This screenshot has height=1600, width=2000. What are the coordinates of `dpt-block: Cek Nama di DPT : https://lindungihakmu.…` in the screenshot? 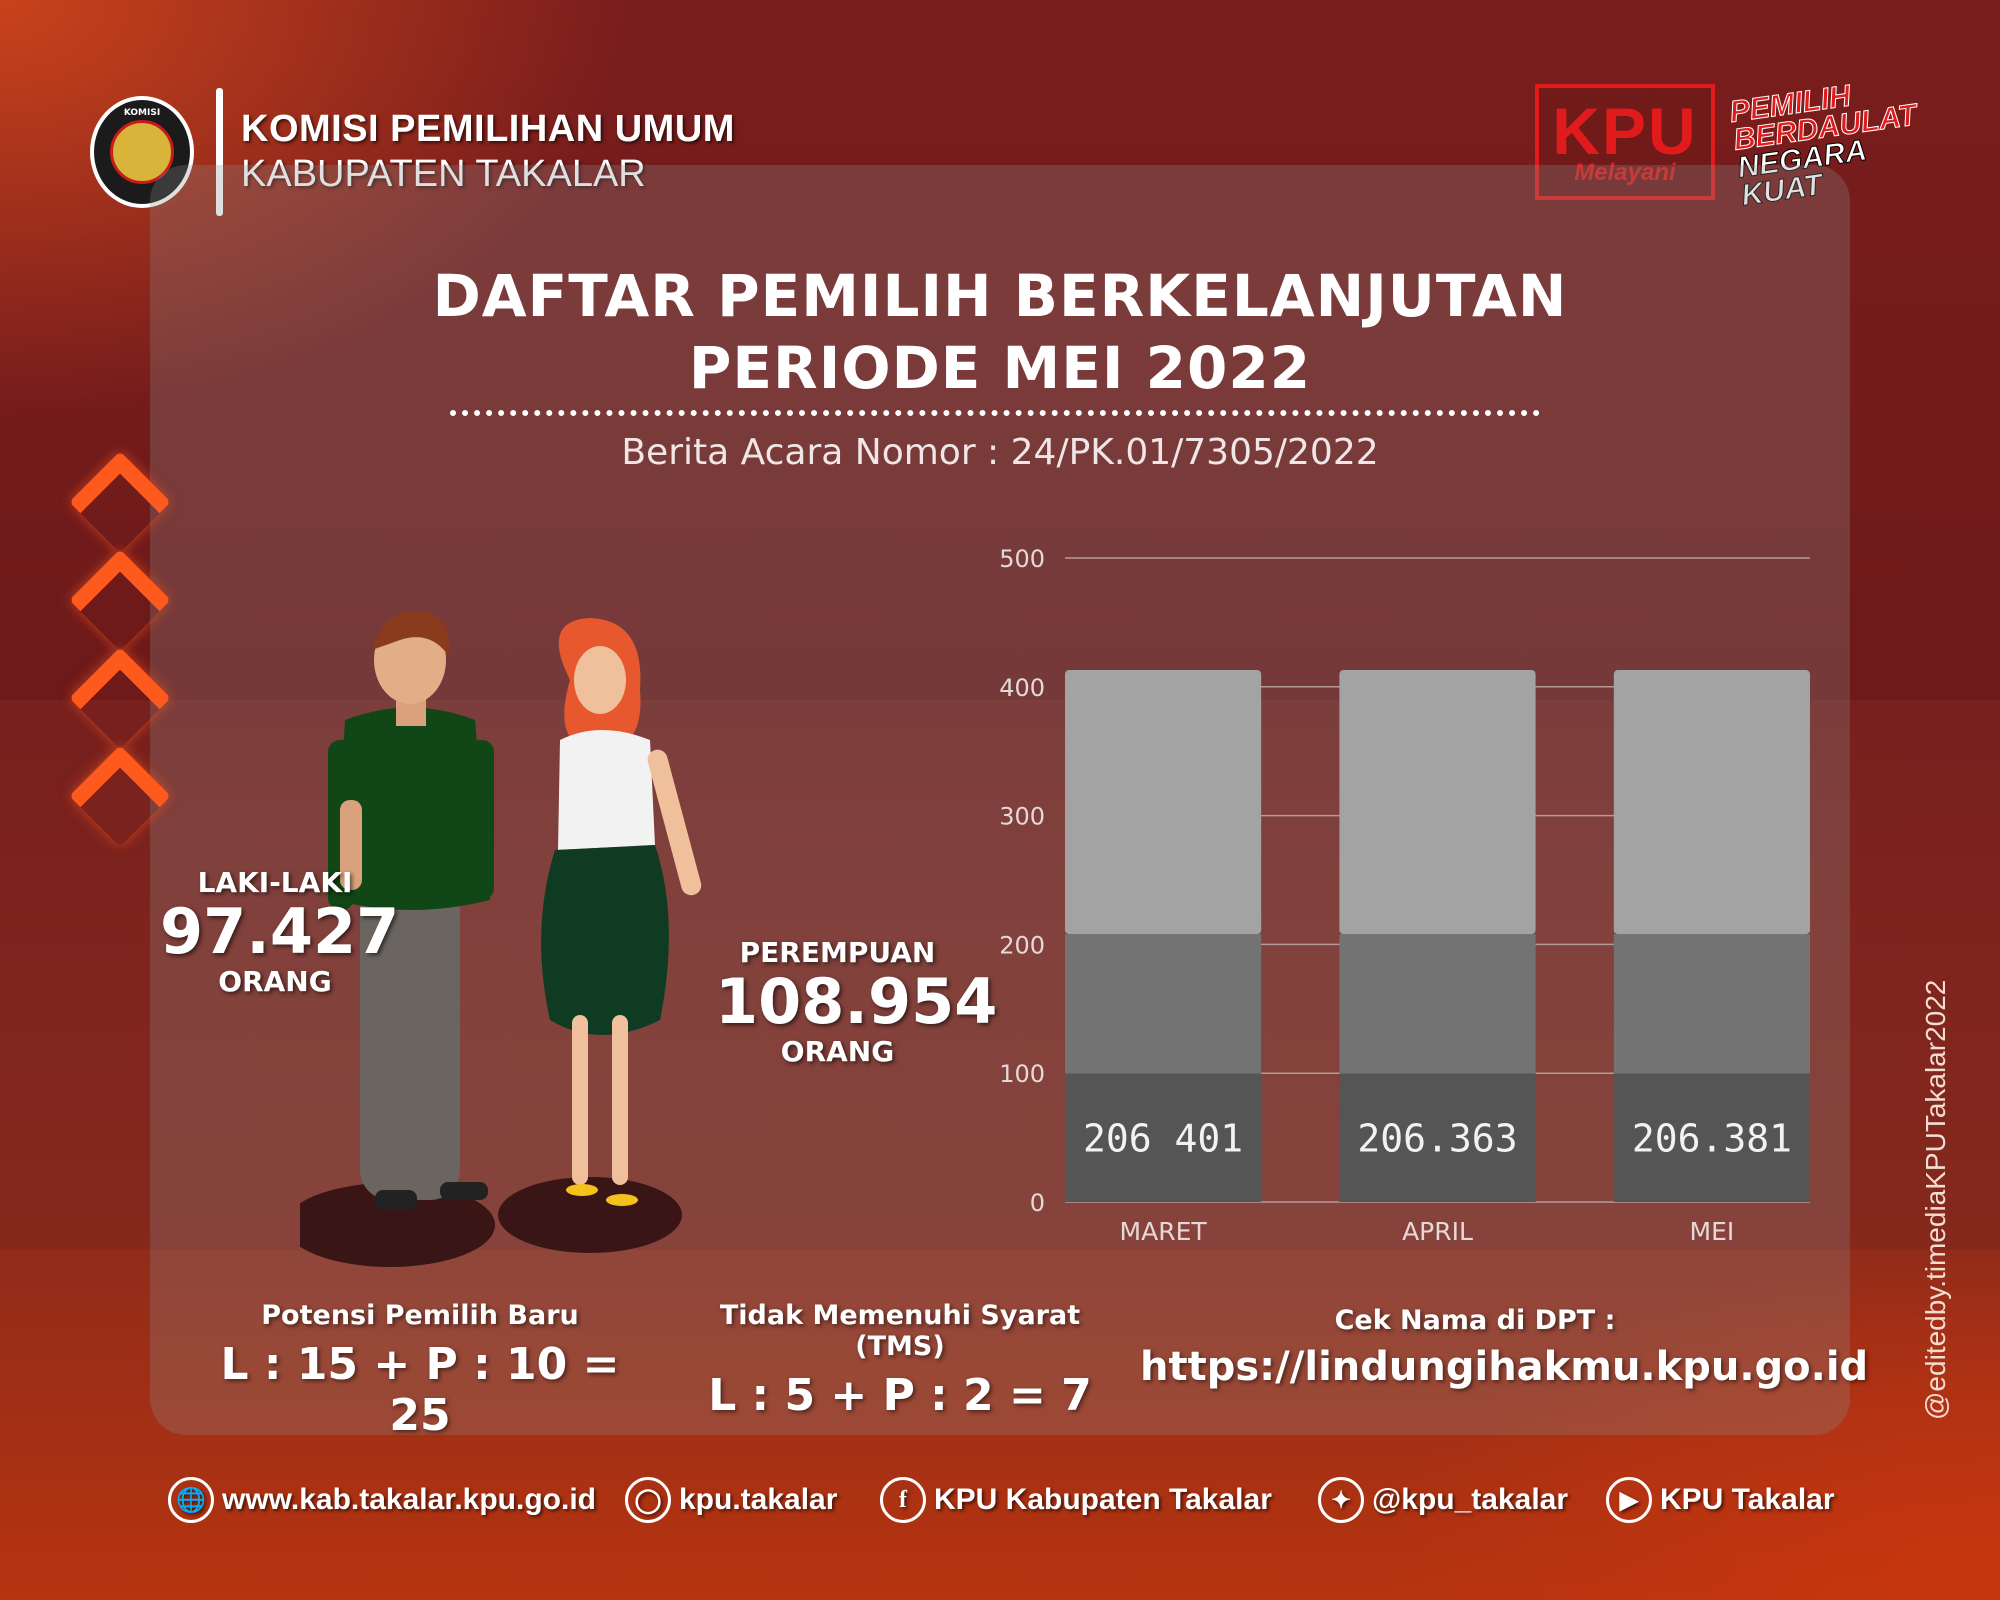 It's located at (1504, 1347).